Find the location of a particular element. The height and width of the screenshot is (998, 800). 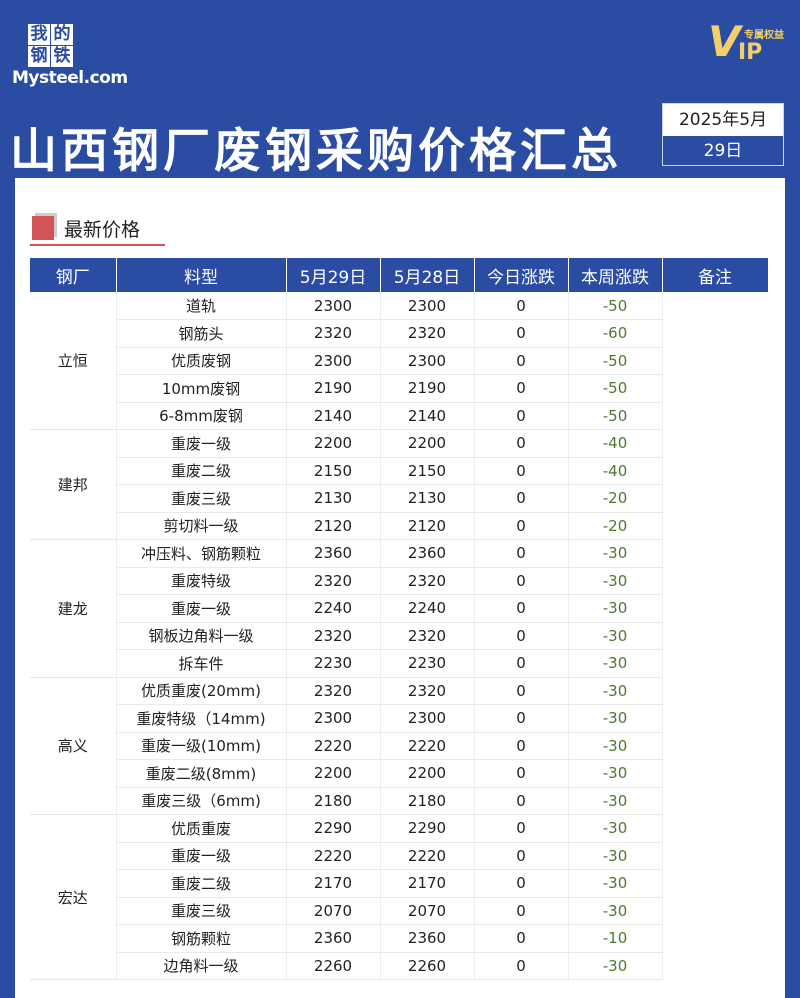

column-header: 今日涨跌 is located at coordinates (521, 275).